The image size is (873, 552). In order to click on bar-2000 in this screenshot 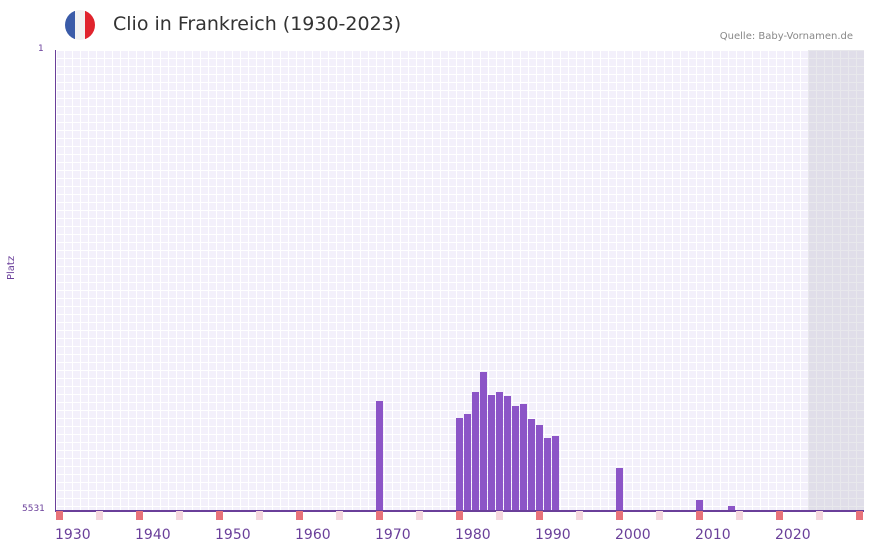, I will do `click(619, 489)`.